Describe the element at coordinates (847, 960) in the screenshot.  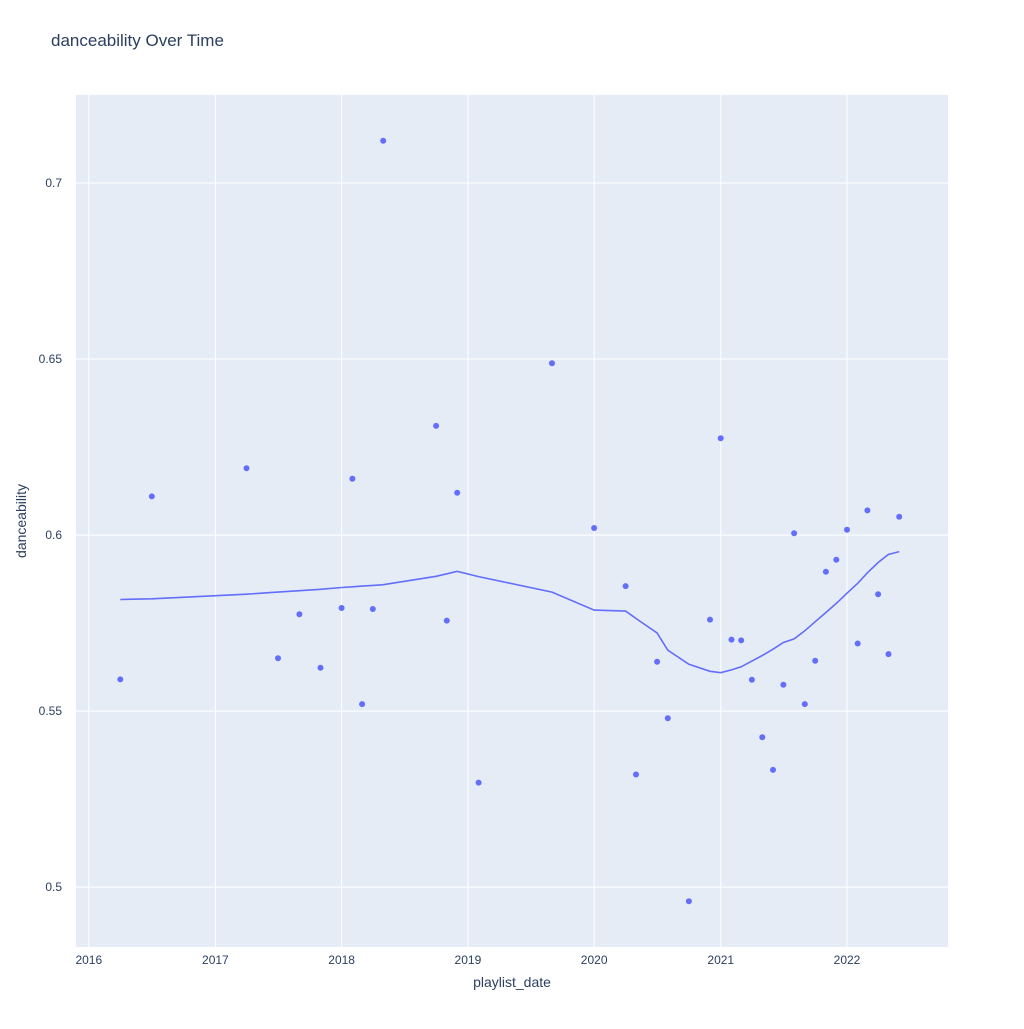
I see `x-tick-label: 2022` at that location.